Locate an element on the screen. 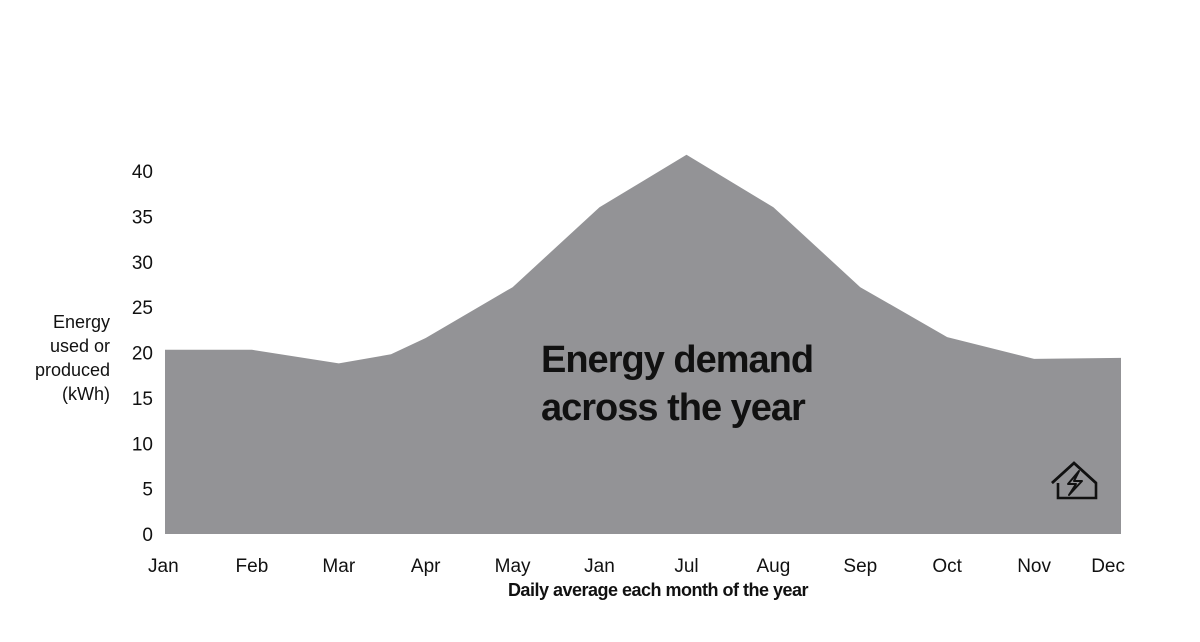  x-tick-label: Nov is located at coordinates (1034, 566).